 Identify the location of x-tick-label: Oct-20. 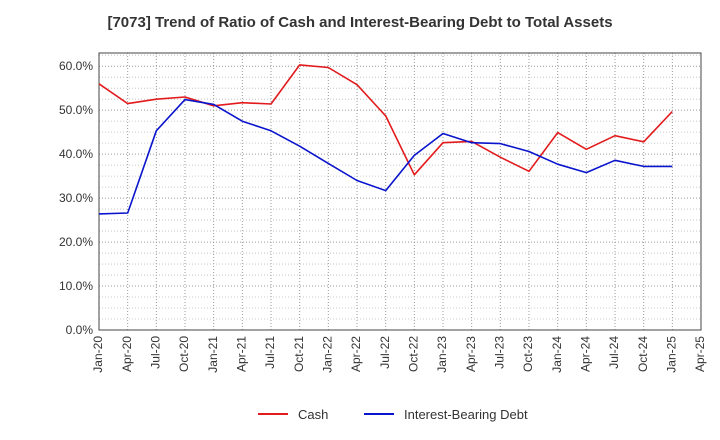
(184, 354).